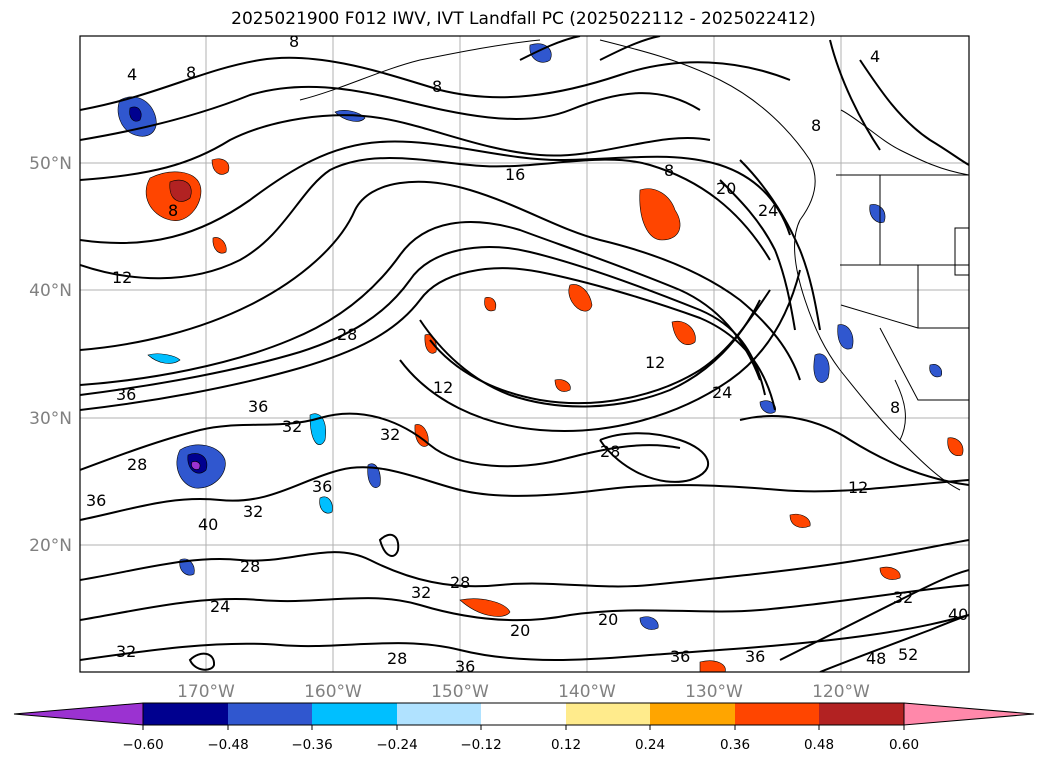 The height and width of the screenshot is (765, 1047). I want to click on contour-label: 52, so click(908, 654).